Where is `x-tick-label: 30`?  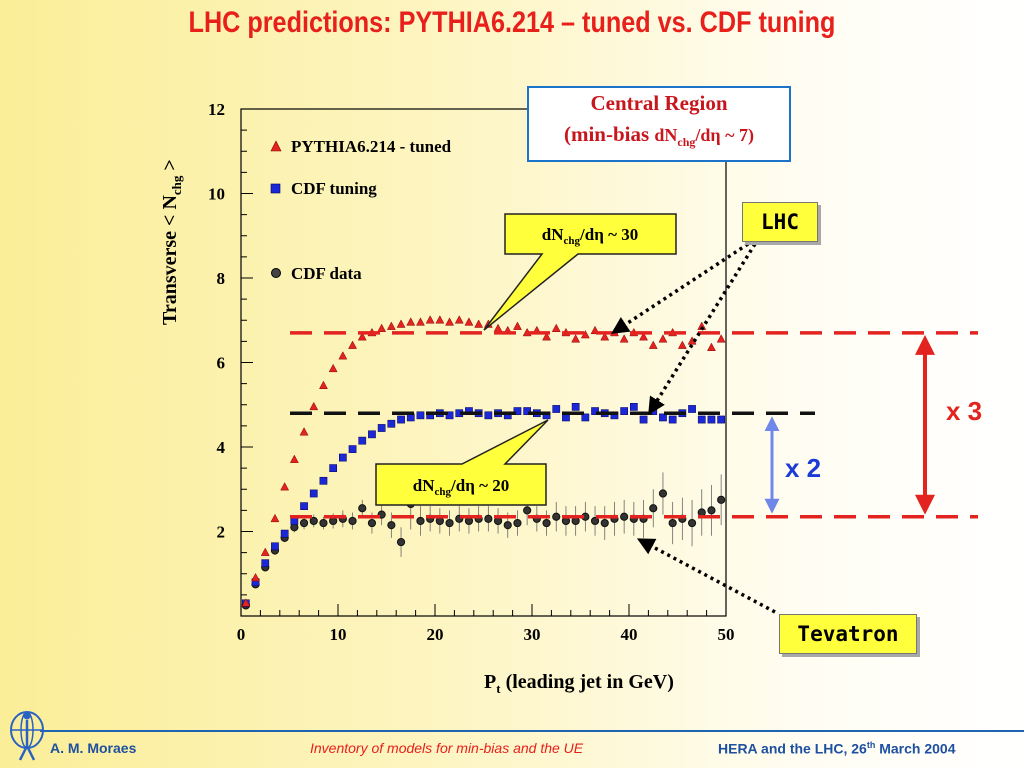 x-tick-label: 30 is located at coordinates (532, 634).